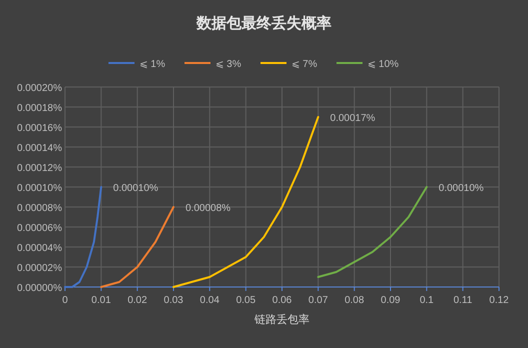 The width and height of the screenshot is (528, 348). What do you see at coordinates (138, 300) in the screenshot?
I see `x-tick-label: 0.02` at bounding box center [138, 300].